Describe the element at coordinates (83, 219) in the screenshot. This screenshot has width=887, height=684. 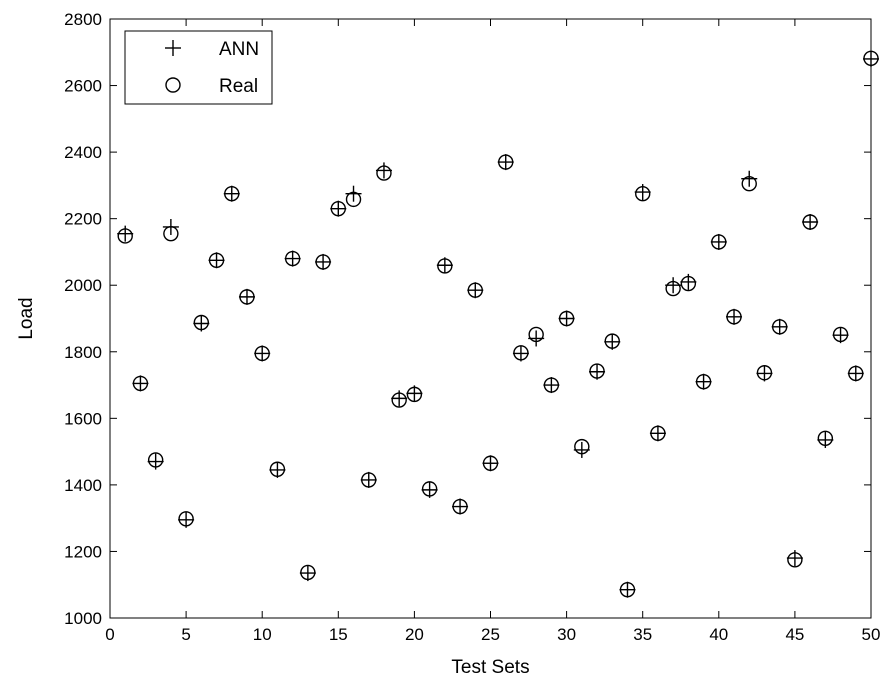
I see `y-tick-label: 2200` at that location.